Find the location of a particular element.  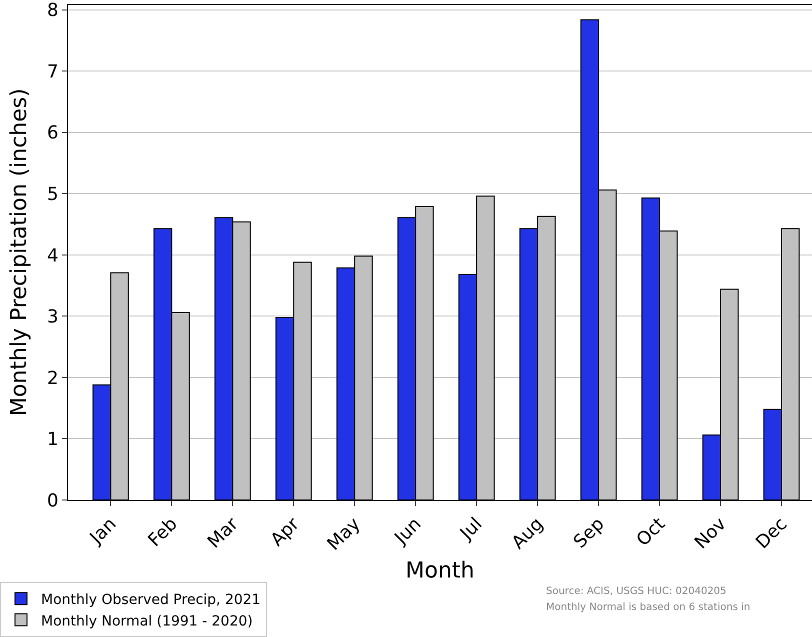

y-axis-title: Monthly Precipitation (inches) is located at coordinates (19, 252).